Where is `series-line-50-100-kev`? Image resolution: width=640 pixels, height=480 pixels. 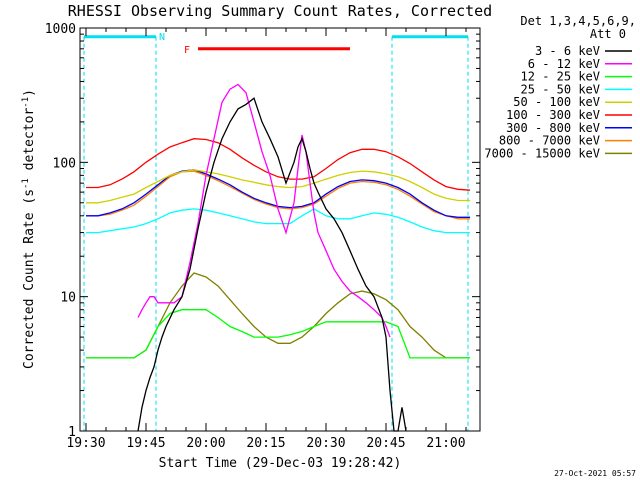
series-line-50-100-kev is located at coordinates (278, 186).